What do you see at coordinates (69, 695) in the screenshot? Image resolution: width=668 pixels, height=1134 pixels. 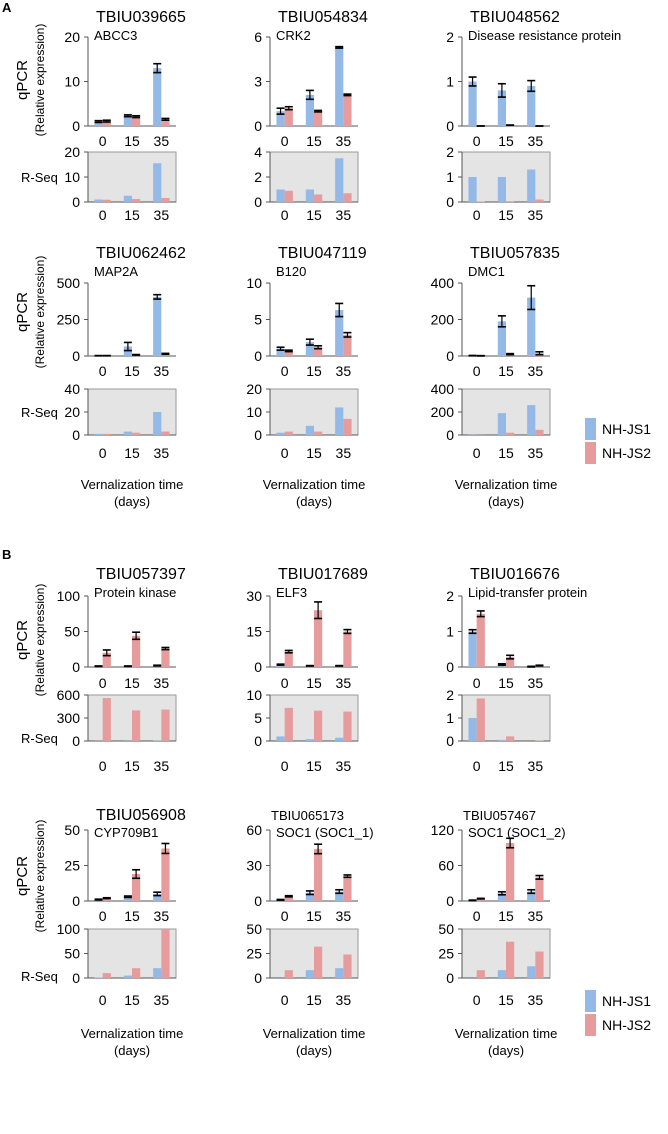 I see `rseq-y-tick-label: 600` at bounding box center [69, 695].